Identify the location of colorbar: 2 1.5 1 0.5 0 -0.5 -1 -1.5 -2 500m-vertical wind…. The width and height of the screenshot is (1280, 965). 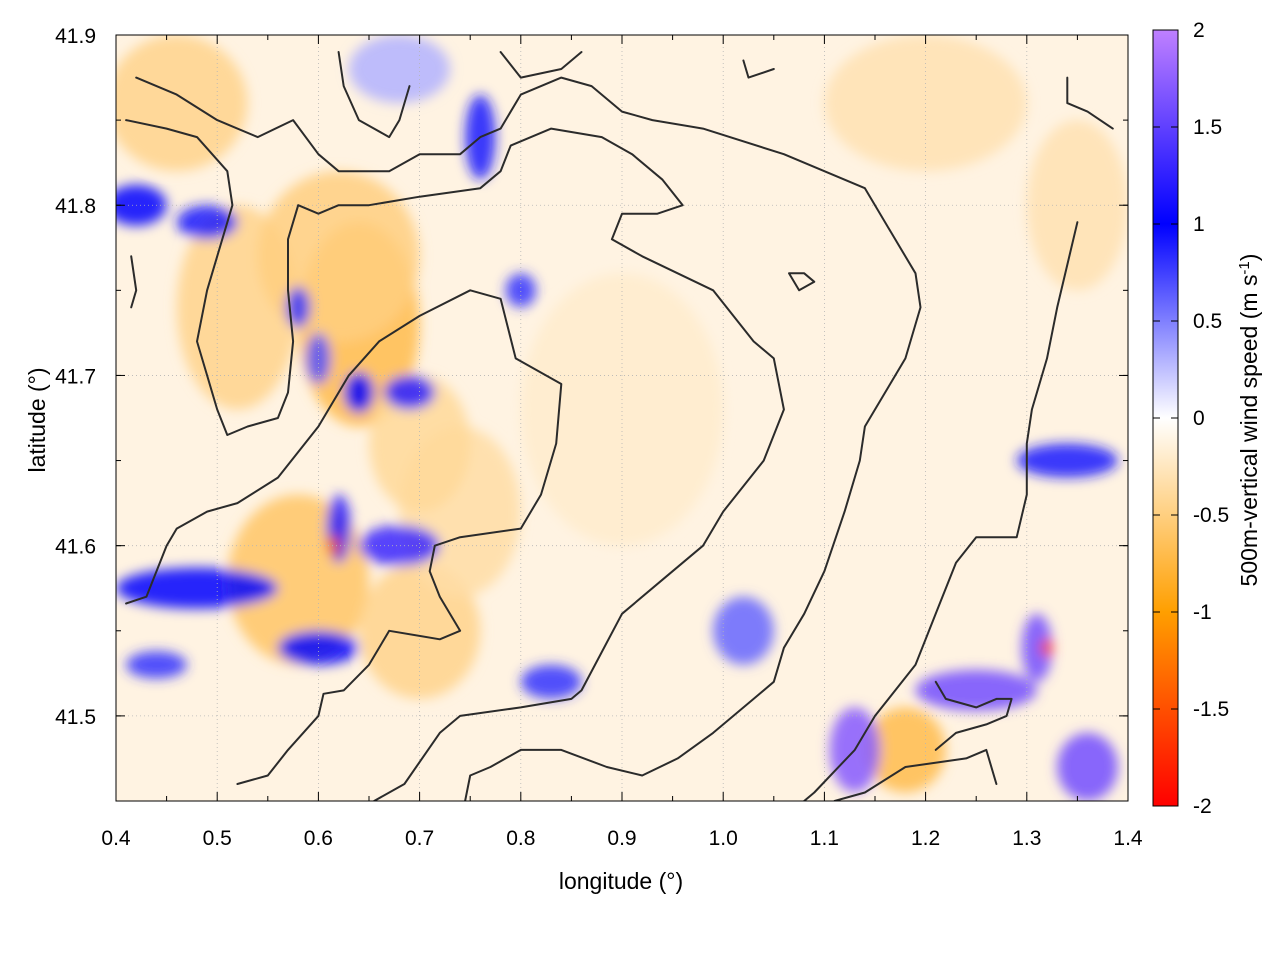
(1207, 418).